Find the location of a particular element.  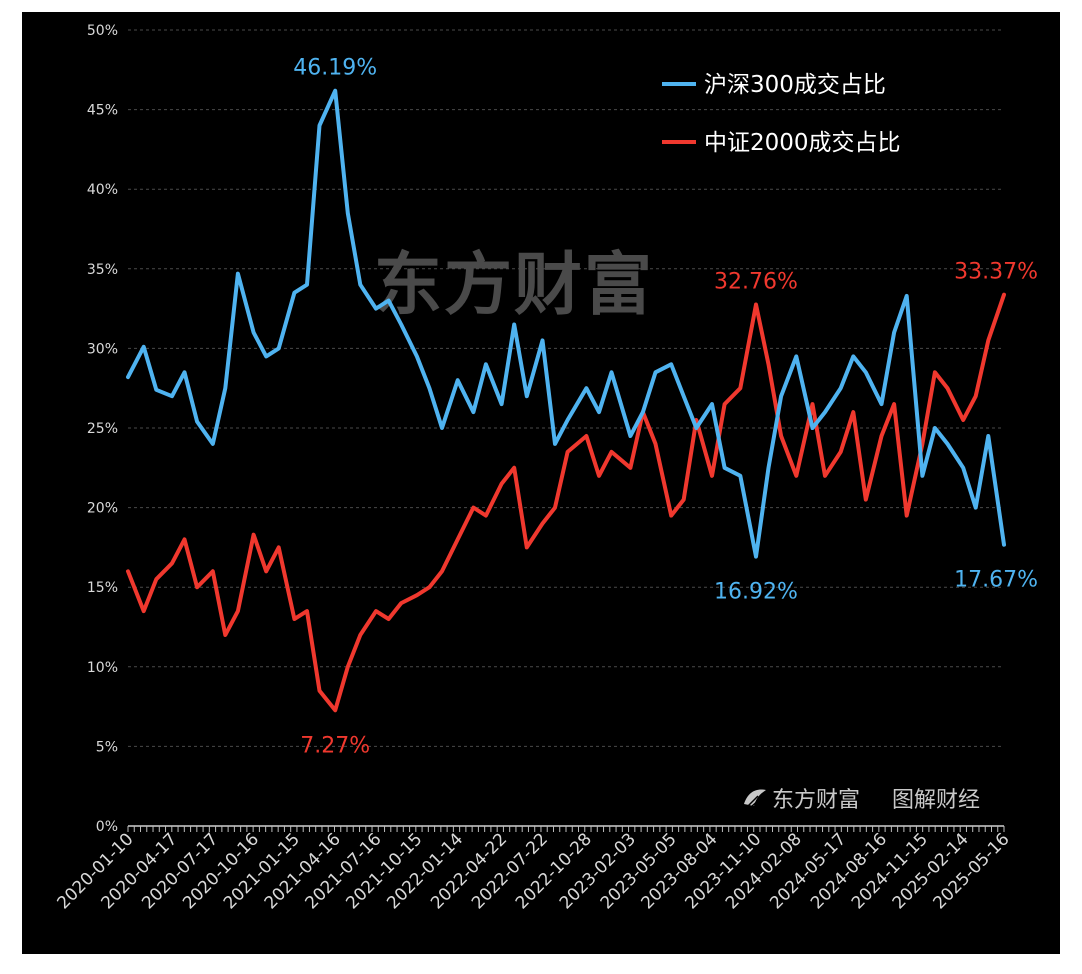

data-label: 16.92% is located at coordinates (756, 592).